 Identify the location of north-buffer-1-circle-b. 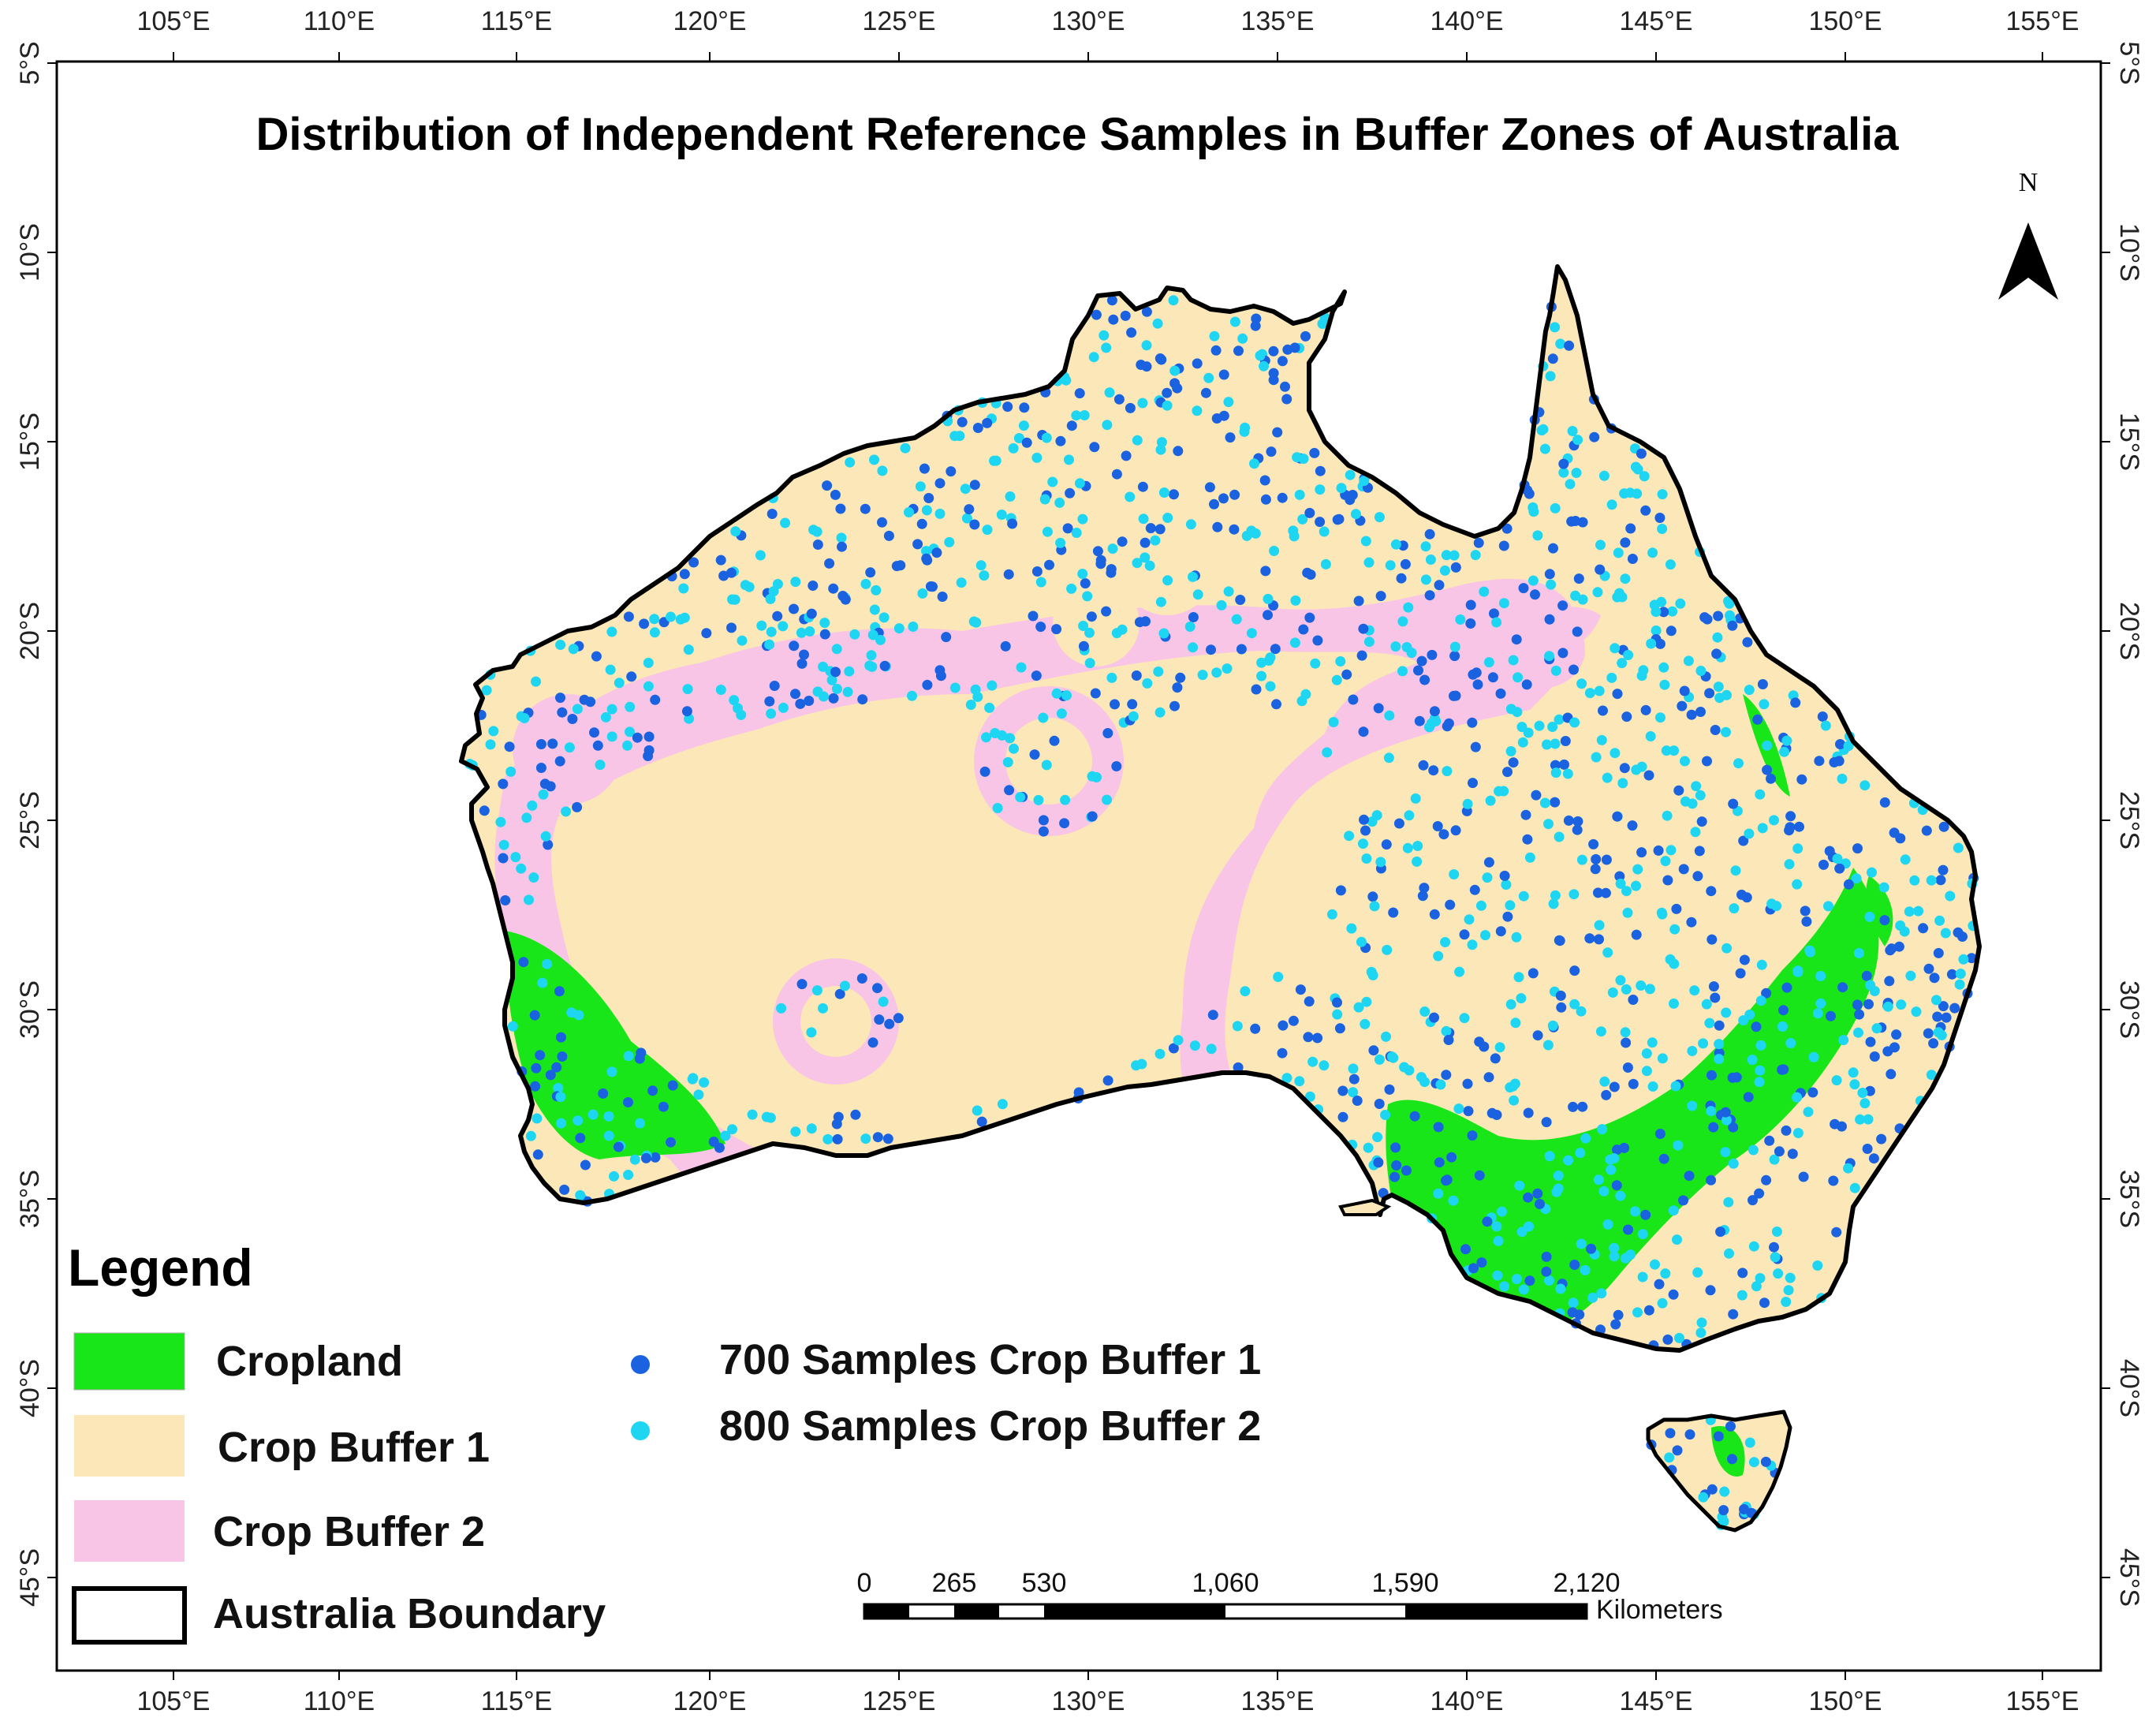
(1167, 568).